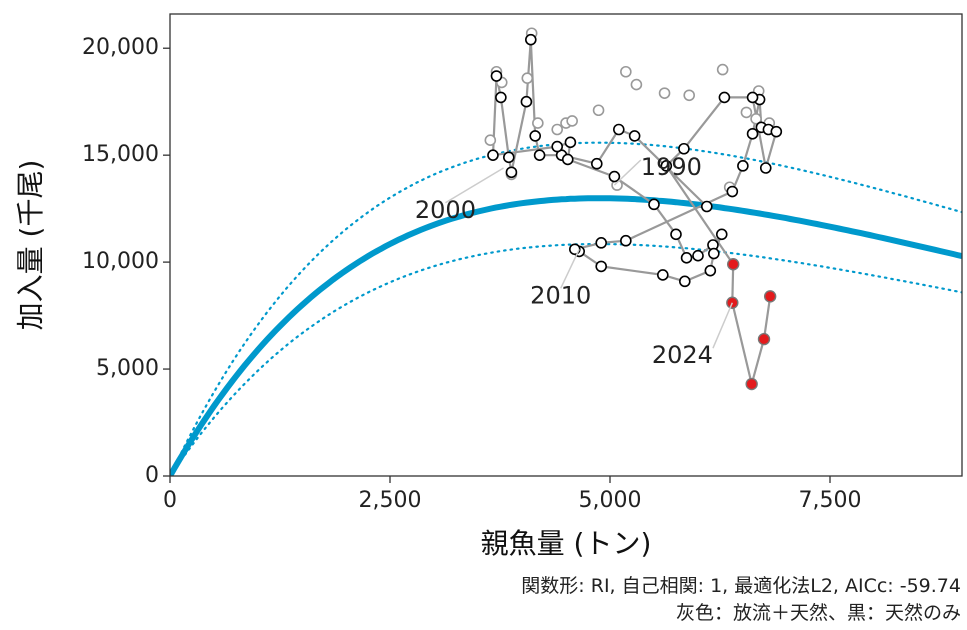 The width and height of the screenshot is (967, 630). I want to click on caption-color-legend: 灰色：放流＋天然、黒：天然のみ, so click(818, 613).